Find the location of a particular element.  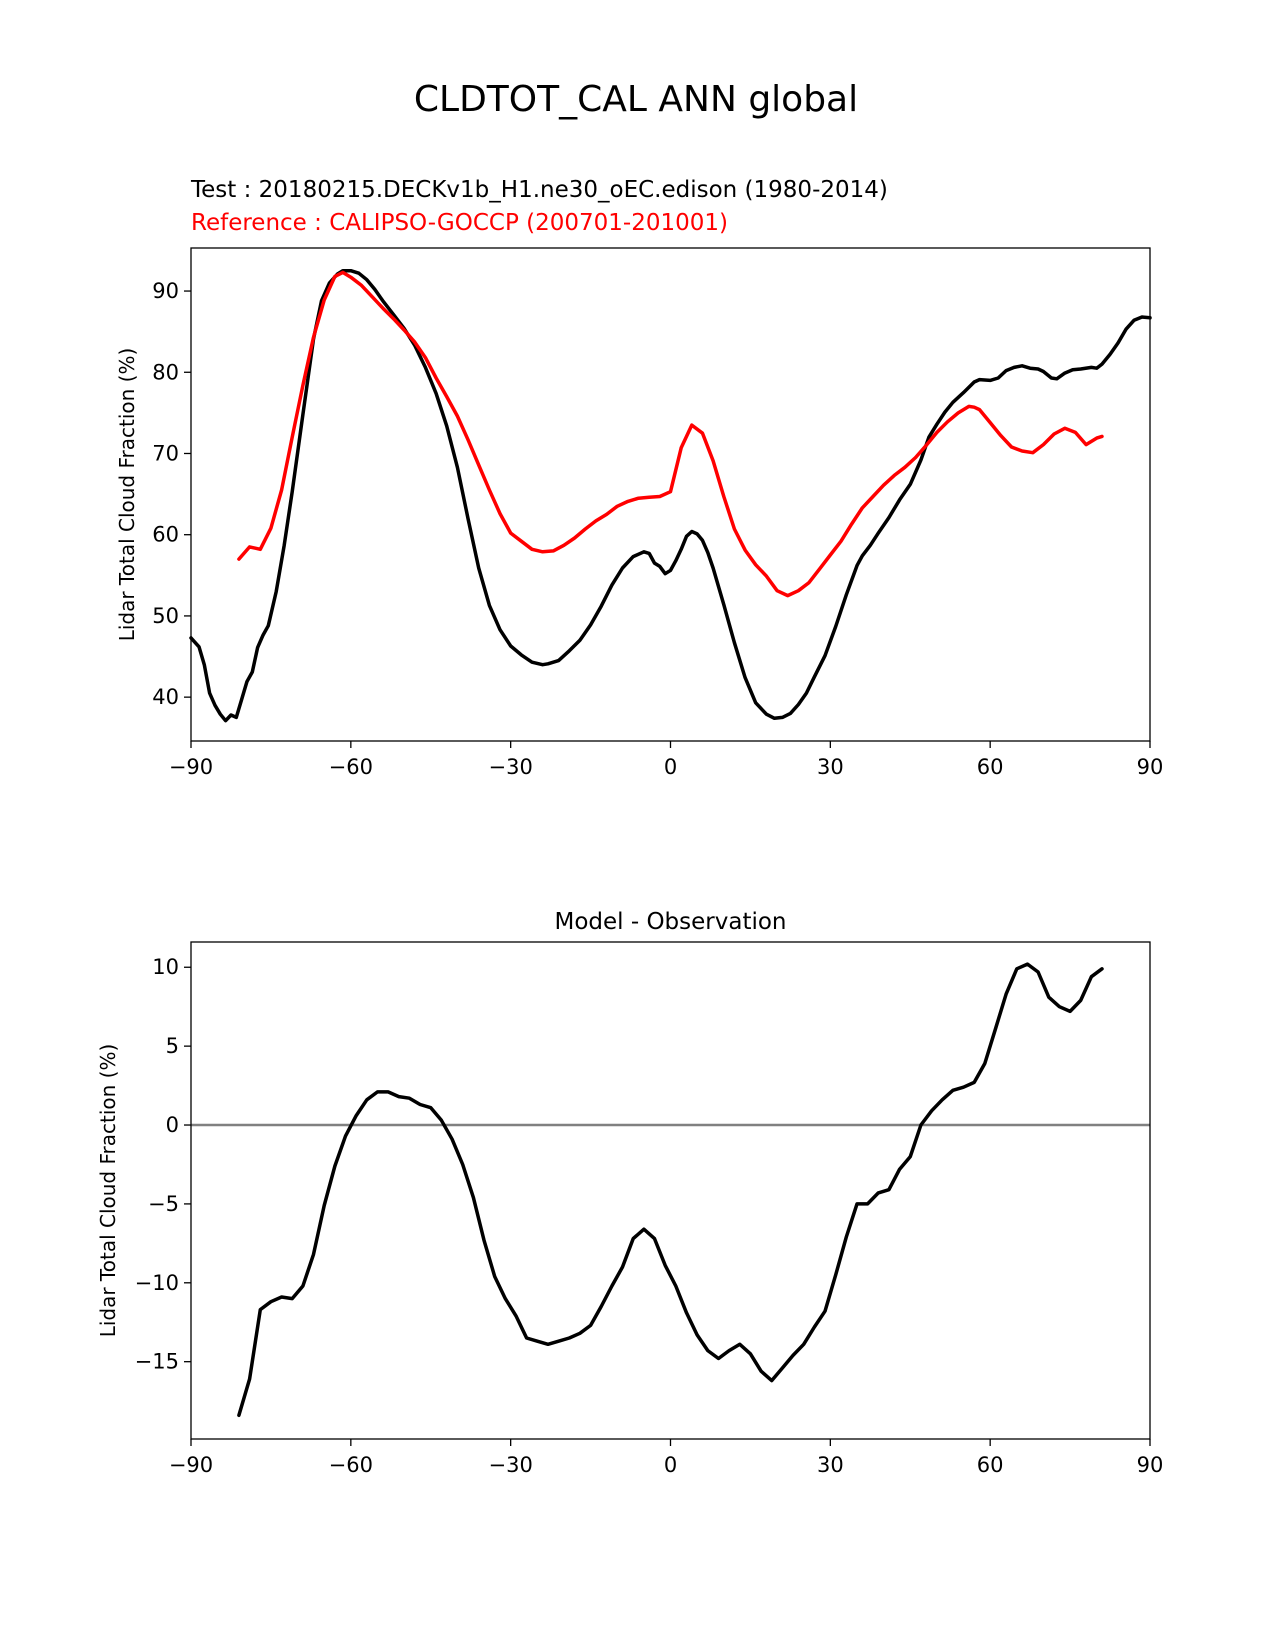

y-tick-label: −10 is located at coordinates (157, 1283).